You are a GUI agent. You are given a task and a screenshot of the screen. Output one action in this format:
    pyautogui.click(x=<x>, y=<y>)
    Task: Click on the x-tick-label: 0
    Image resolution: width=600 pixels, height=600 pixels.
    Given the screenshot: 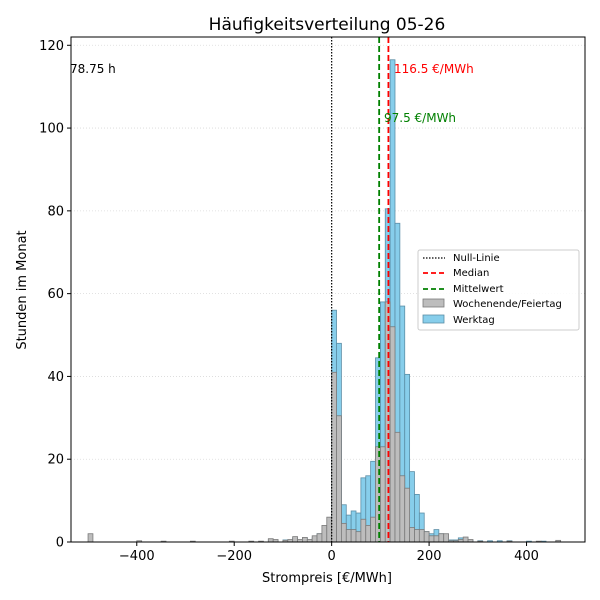 What is the action you would take?
    pyautogui.click(x=332, y=556)
    